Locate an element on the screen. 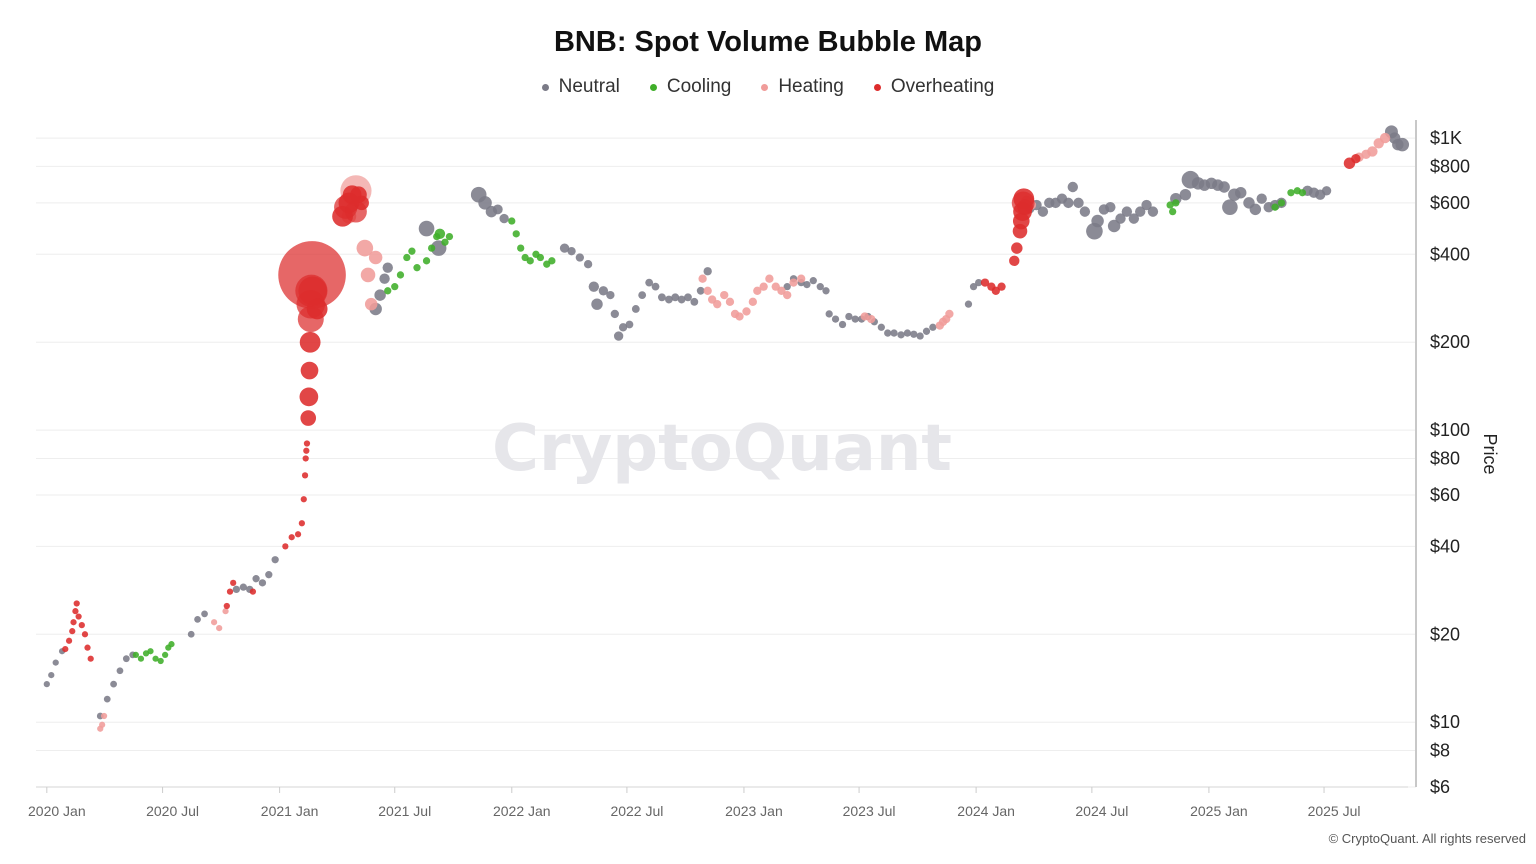  legend-item-heating: Heating is located at coordinates (802, 87).